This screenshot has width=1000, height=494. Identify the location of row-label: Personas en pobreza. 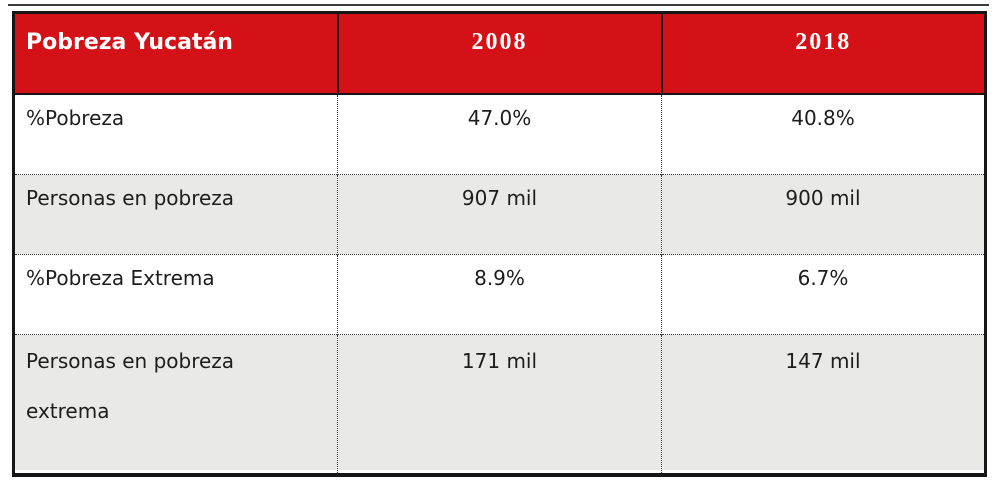
(175, 214).